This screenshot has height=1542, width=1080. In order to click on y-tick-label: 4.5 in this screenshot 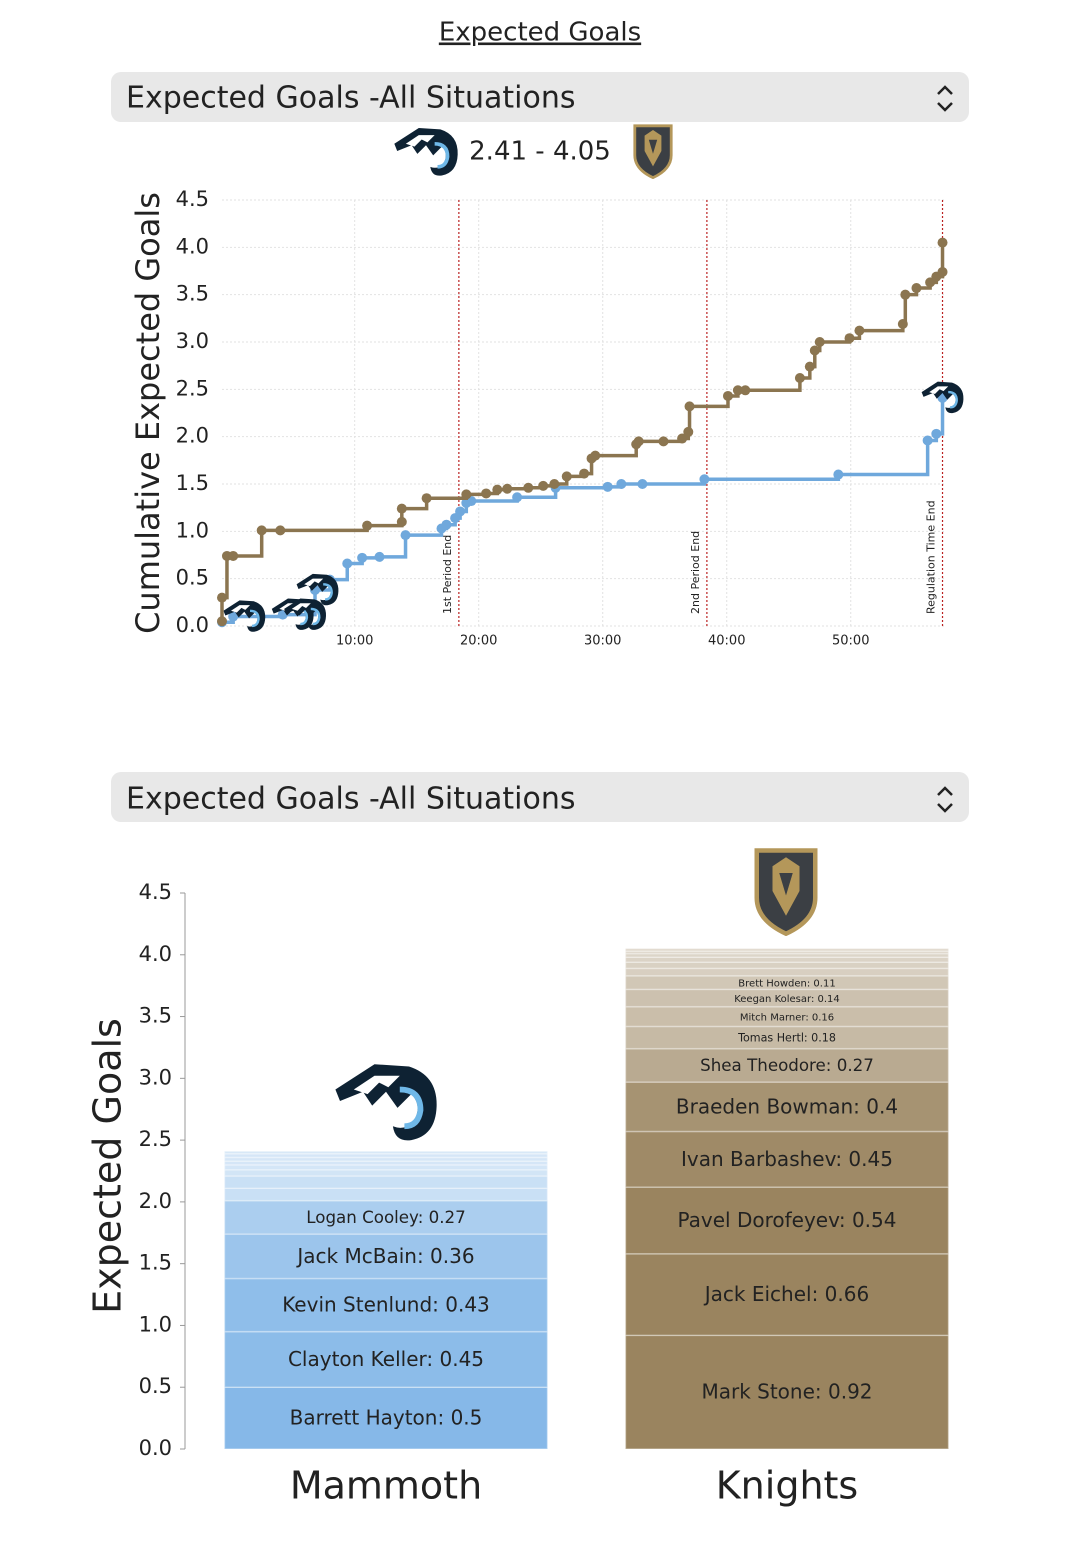, I will do `click(155, 892)`.